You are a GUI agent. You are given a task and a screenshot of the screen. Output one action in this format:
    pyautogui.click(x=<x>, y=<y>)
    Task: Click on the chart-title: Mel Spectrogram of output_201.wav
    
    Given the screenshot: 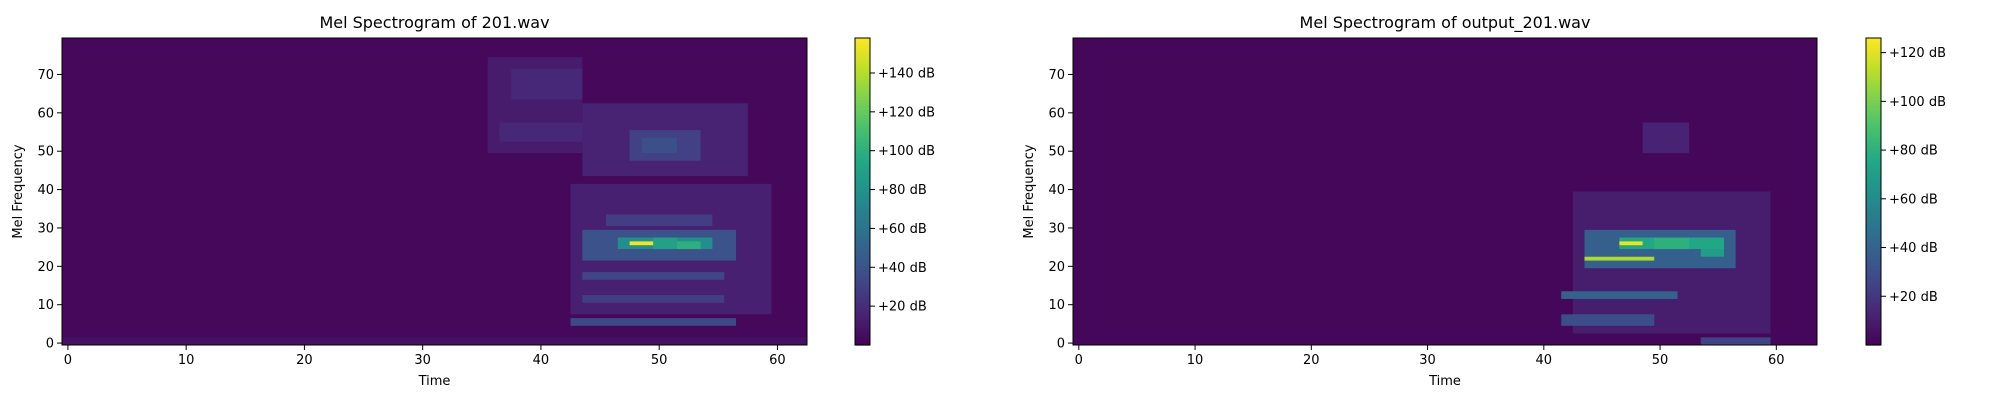 What is the action you would take?
    pyautogui.click(x=1445, y=23)
    